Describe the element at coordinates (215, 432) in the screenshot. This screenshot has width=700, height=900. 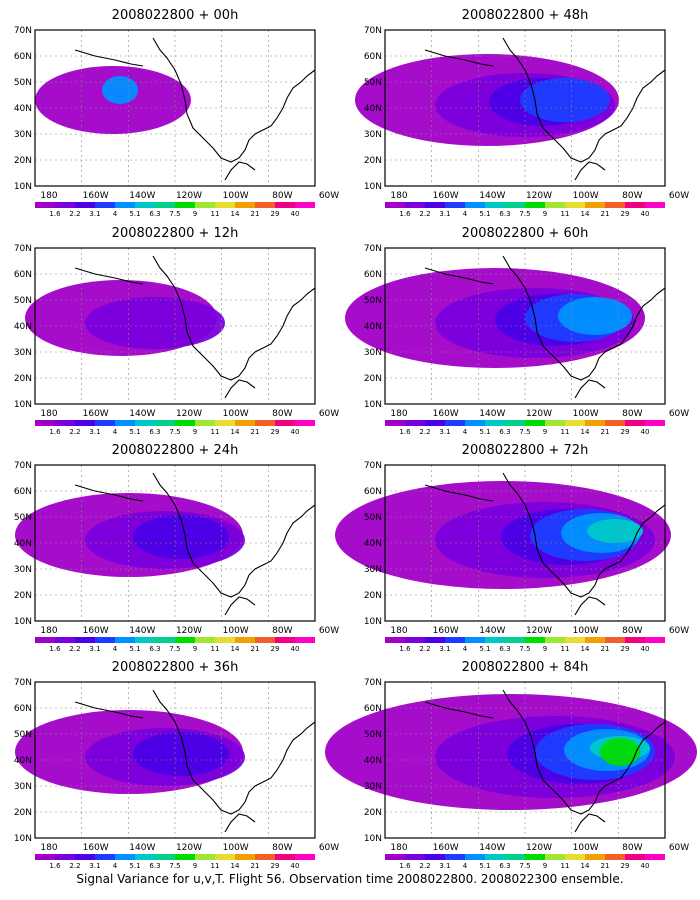
I see `colorbar-label: 11` at that location.